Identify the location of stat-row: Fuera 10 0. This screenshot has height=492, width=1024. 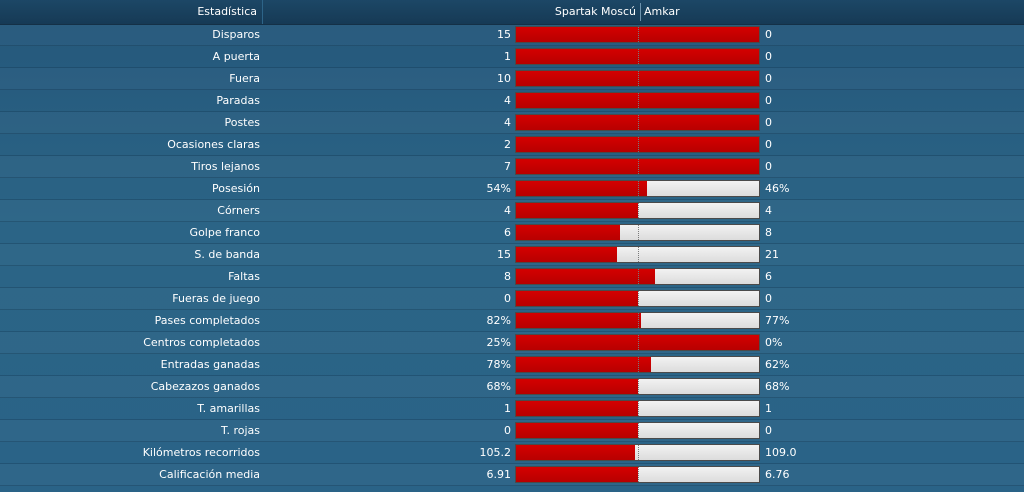
(512, 79).